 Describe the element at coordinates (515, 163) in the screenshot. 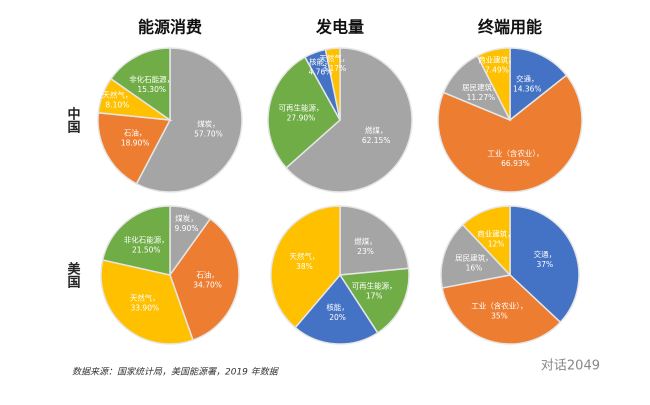

I see `slice-value-label: 66.93%` at that location.